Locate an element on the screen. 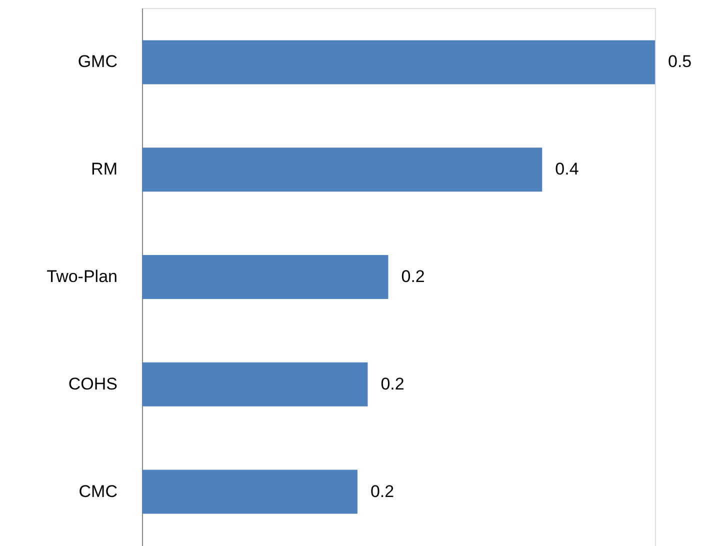 The height and width of the screenshot is (546, 715). y-tick-label: COHS is located at coordinates (93, 384).